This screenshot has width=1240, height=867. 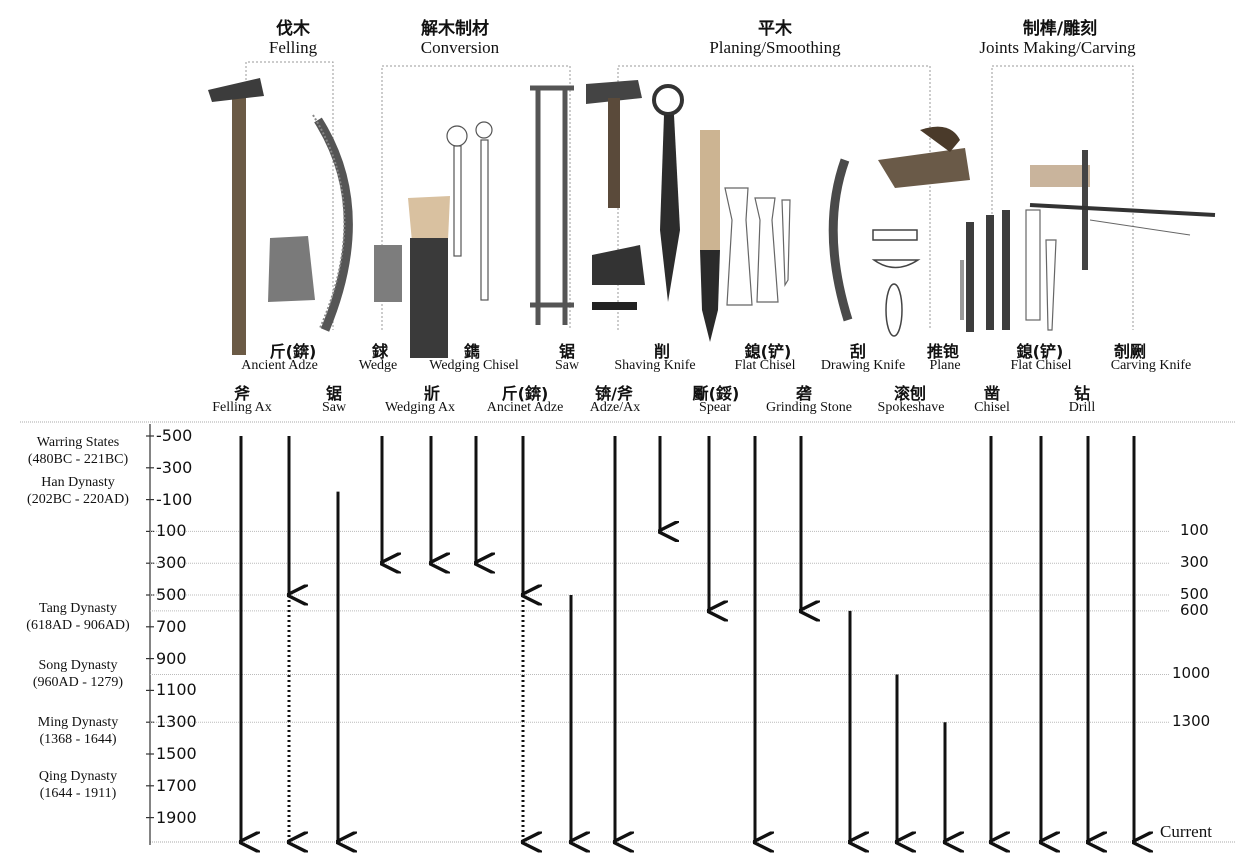 What do you see at coordinates (809, 407) in the screenshot?
I see `tool-grinding-stone-en: Grinding Stone` at bounding box center [809, 407].